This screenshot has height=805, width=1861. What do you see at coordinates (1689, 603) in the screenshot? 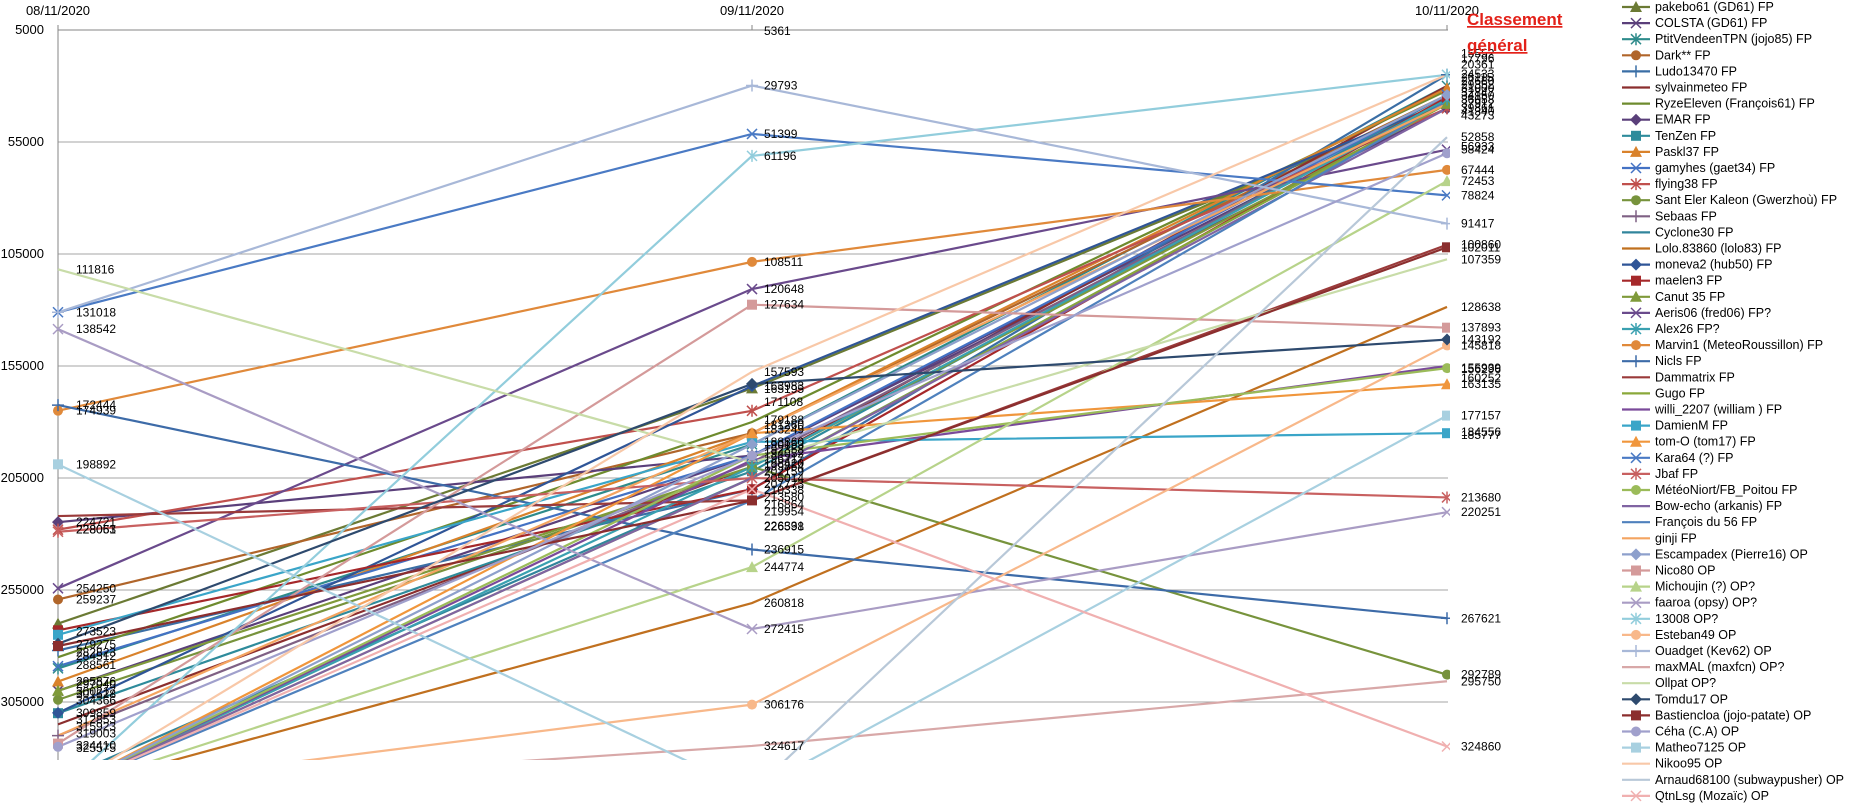
I see `legend-item: faaroa (opsy) OP?` at bounding box center [1689, 603].